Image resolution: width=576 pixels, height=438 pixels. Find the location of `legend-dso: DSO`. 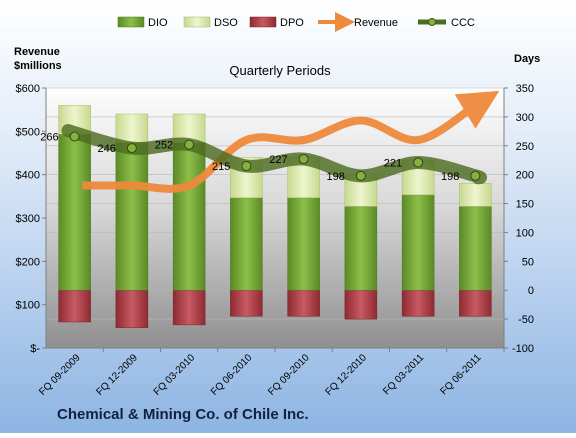

legend-dso: DSO is located at coordinates (210, 22).